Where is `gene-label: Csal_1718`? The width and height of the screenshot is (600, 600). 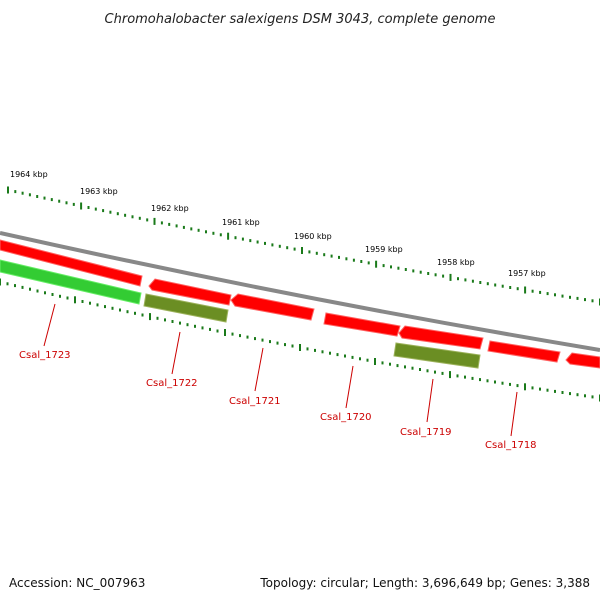
gene-label: Csal_1718 is located at coordinates (511, 445).